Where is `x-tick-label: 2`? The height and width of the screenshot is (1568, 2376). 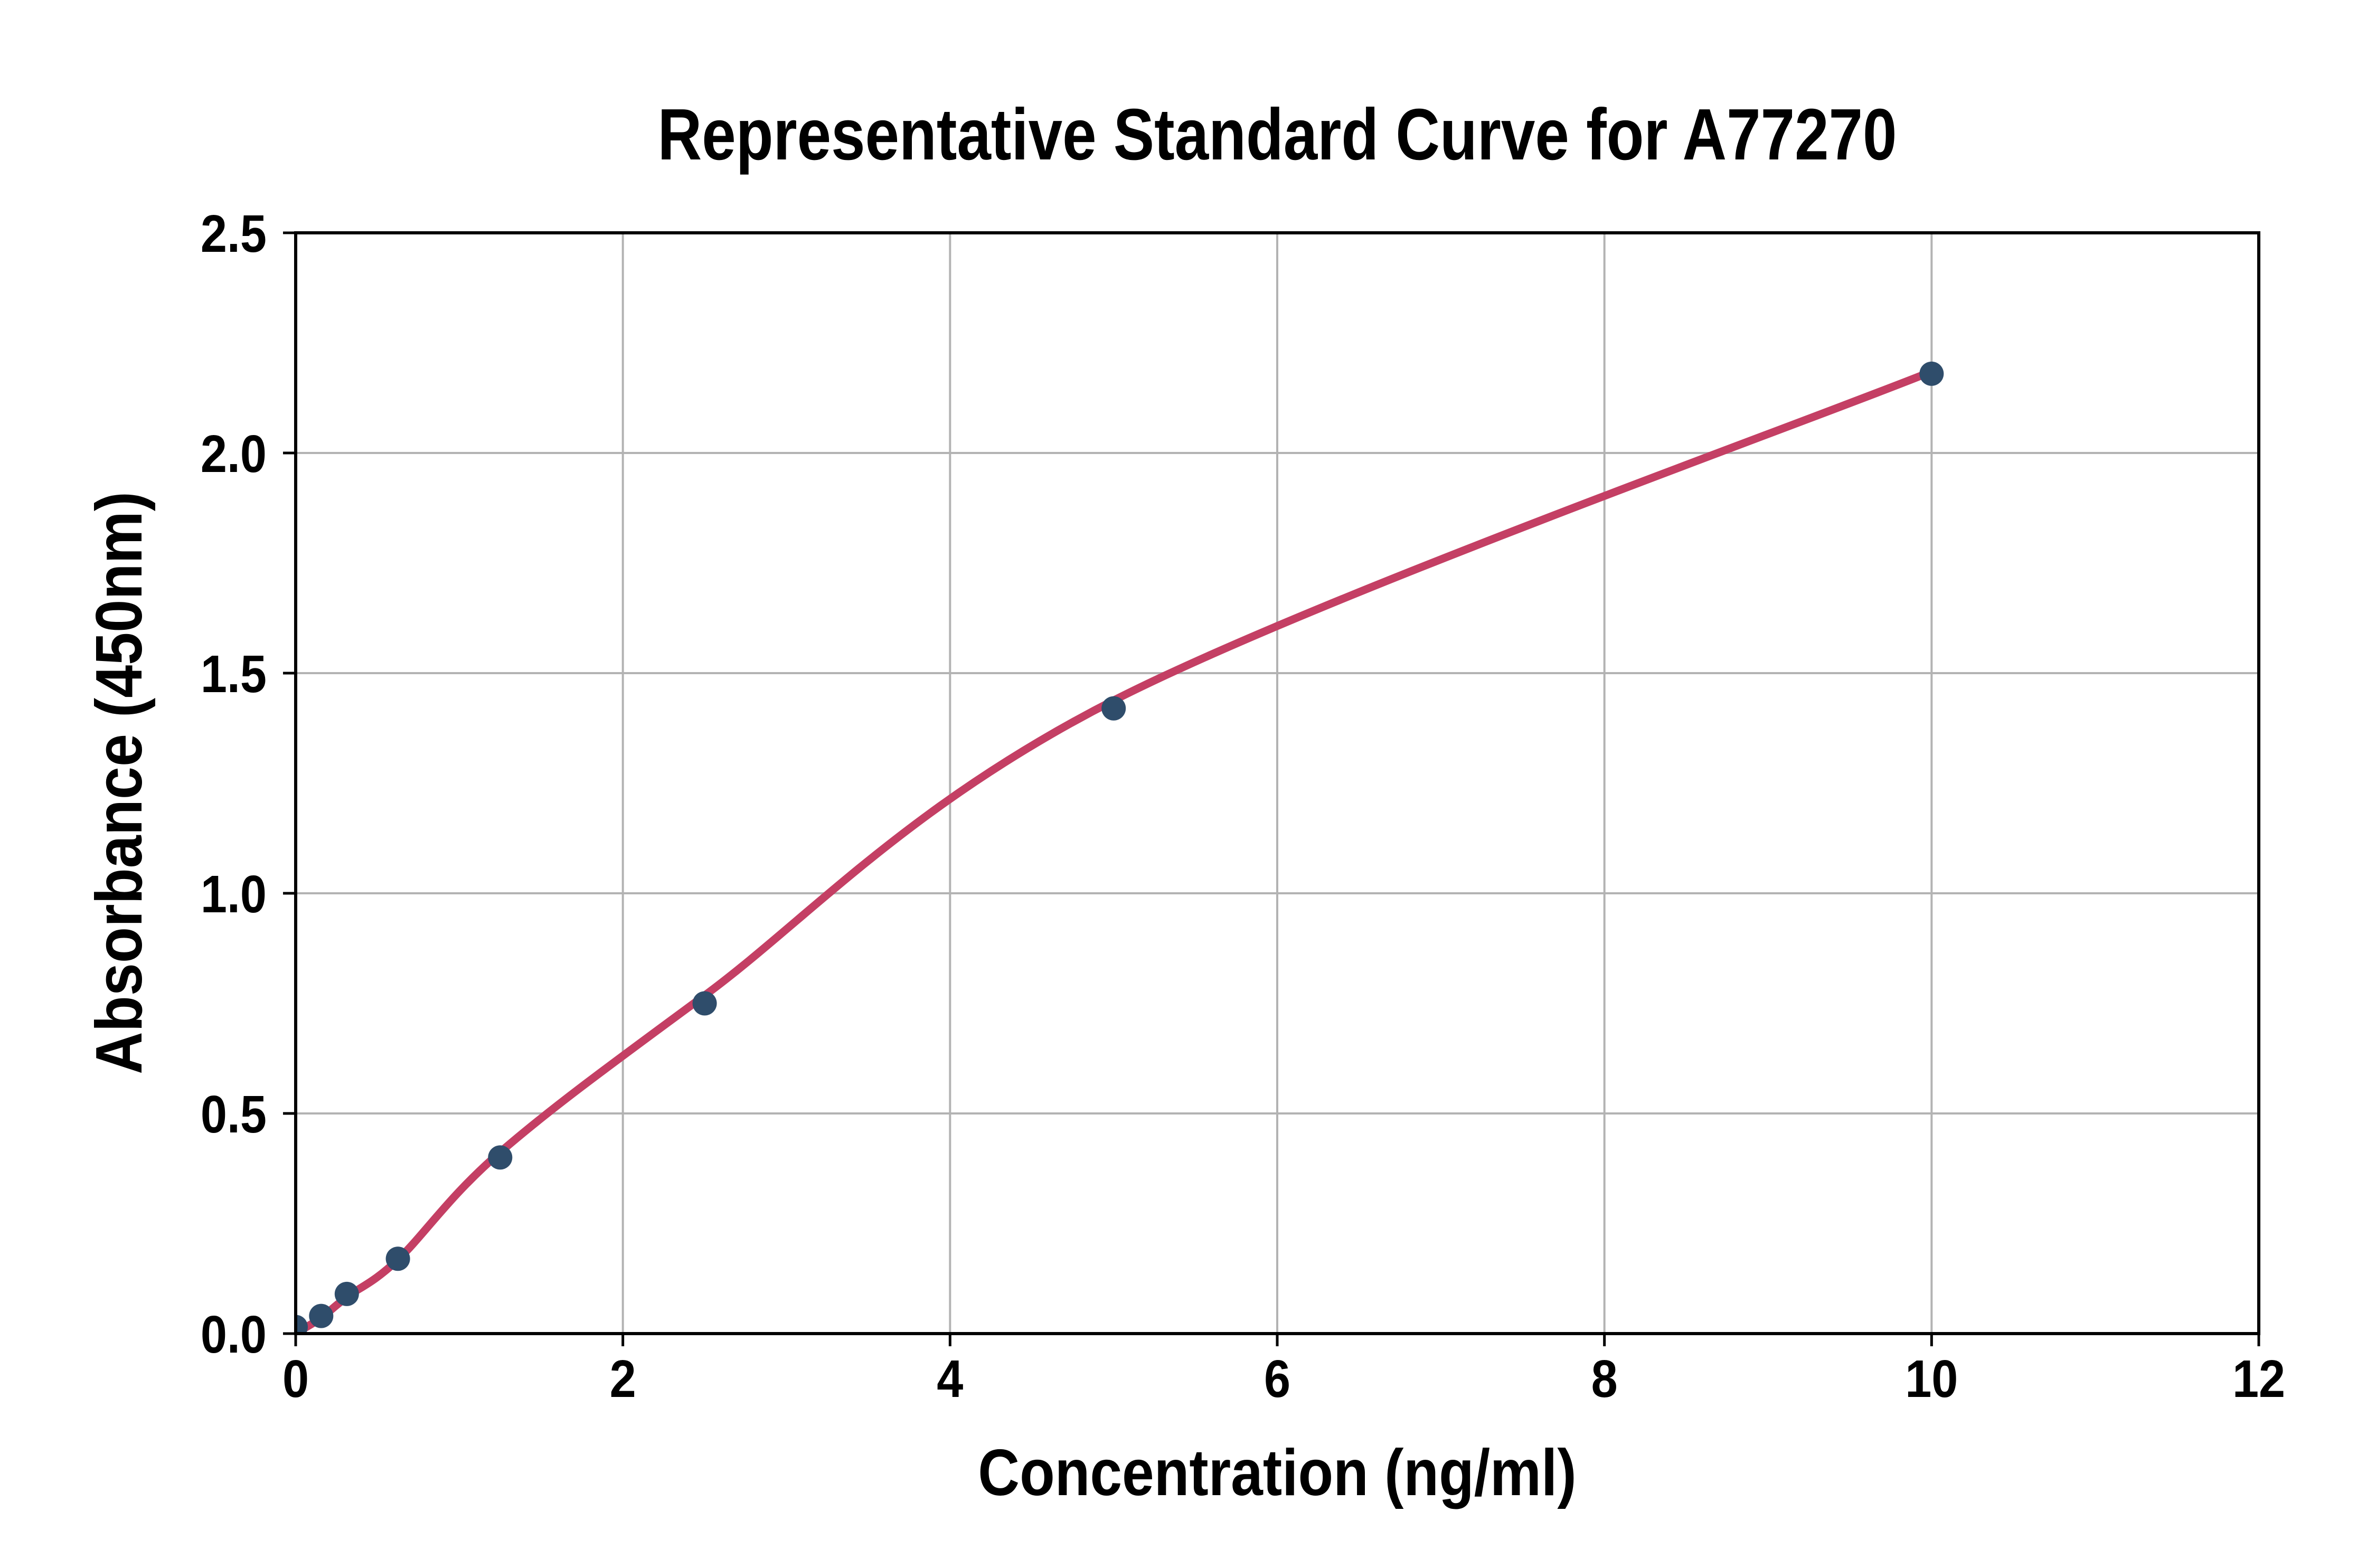
x-tick-label: 2 is located at coordinates (623, 1380).